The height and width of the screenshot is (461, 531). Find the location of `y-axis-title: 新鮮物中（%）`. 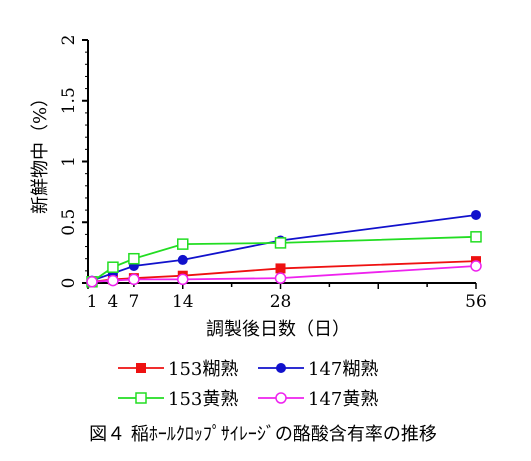

y-axis-title: 新鮮物中（%） is located at coordinates (40, 151).